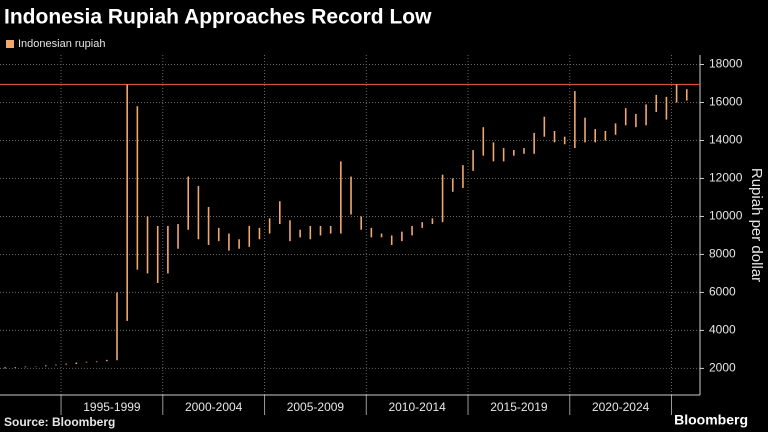  Describe the element at coordinates (726, 102) in the screenshot. I see `y-tick-label: 16000` at that location.